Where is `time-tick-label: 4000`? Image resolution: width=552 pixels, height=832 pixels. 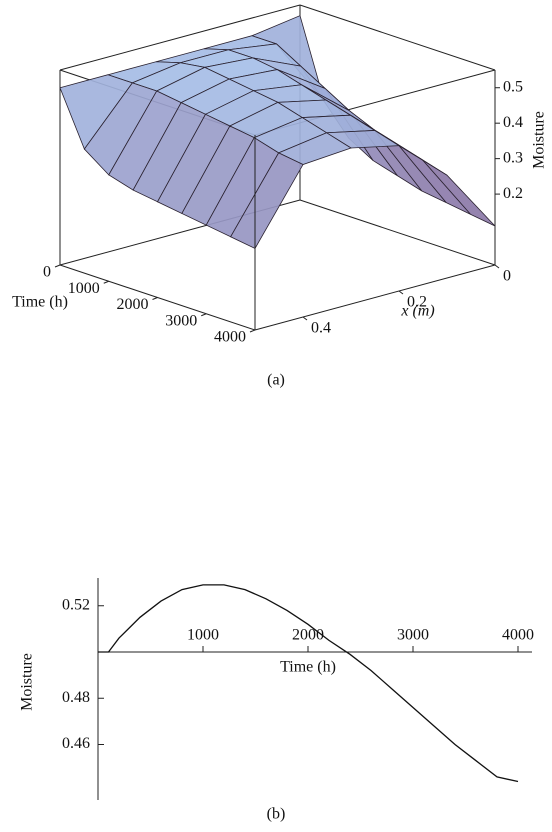
time-tick-label: 4000 is located at coordinates (230, 337).